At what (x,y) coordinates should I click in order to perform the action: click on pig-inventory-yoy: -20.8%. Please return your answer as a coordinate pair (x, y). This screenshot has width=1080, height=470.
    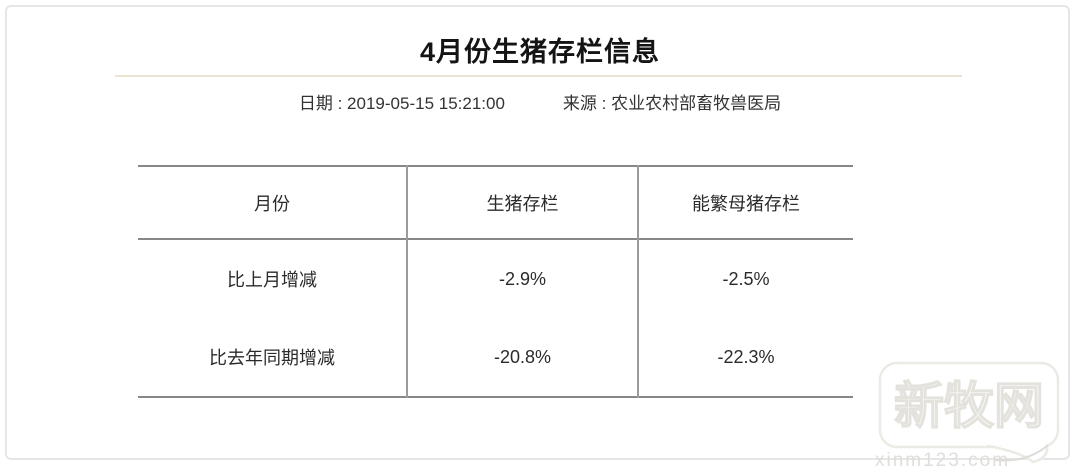
    Looking at the image, I should click on (522, 357).